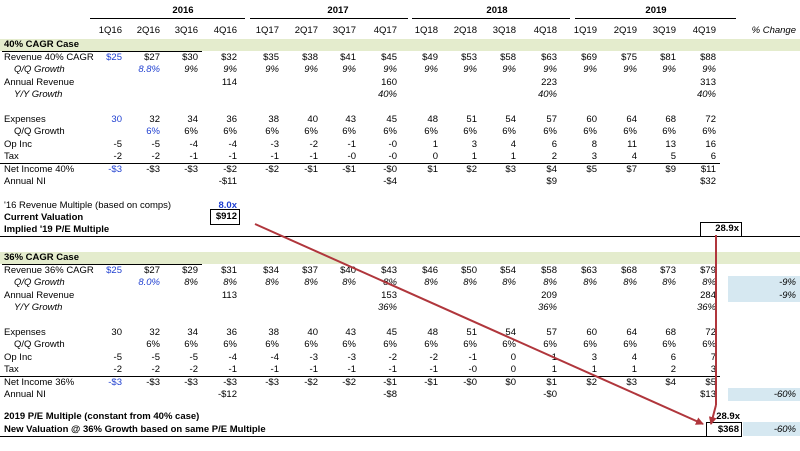 This screenshot has width=800, height=451. Describe the element at coordinates (39, 344) in the screenshot. I see `row-label: Q/Q Growth` at that location.